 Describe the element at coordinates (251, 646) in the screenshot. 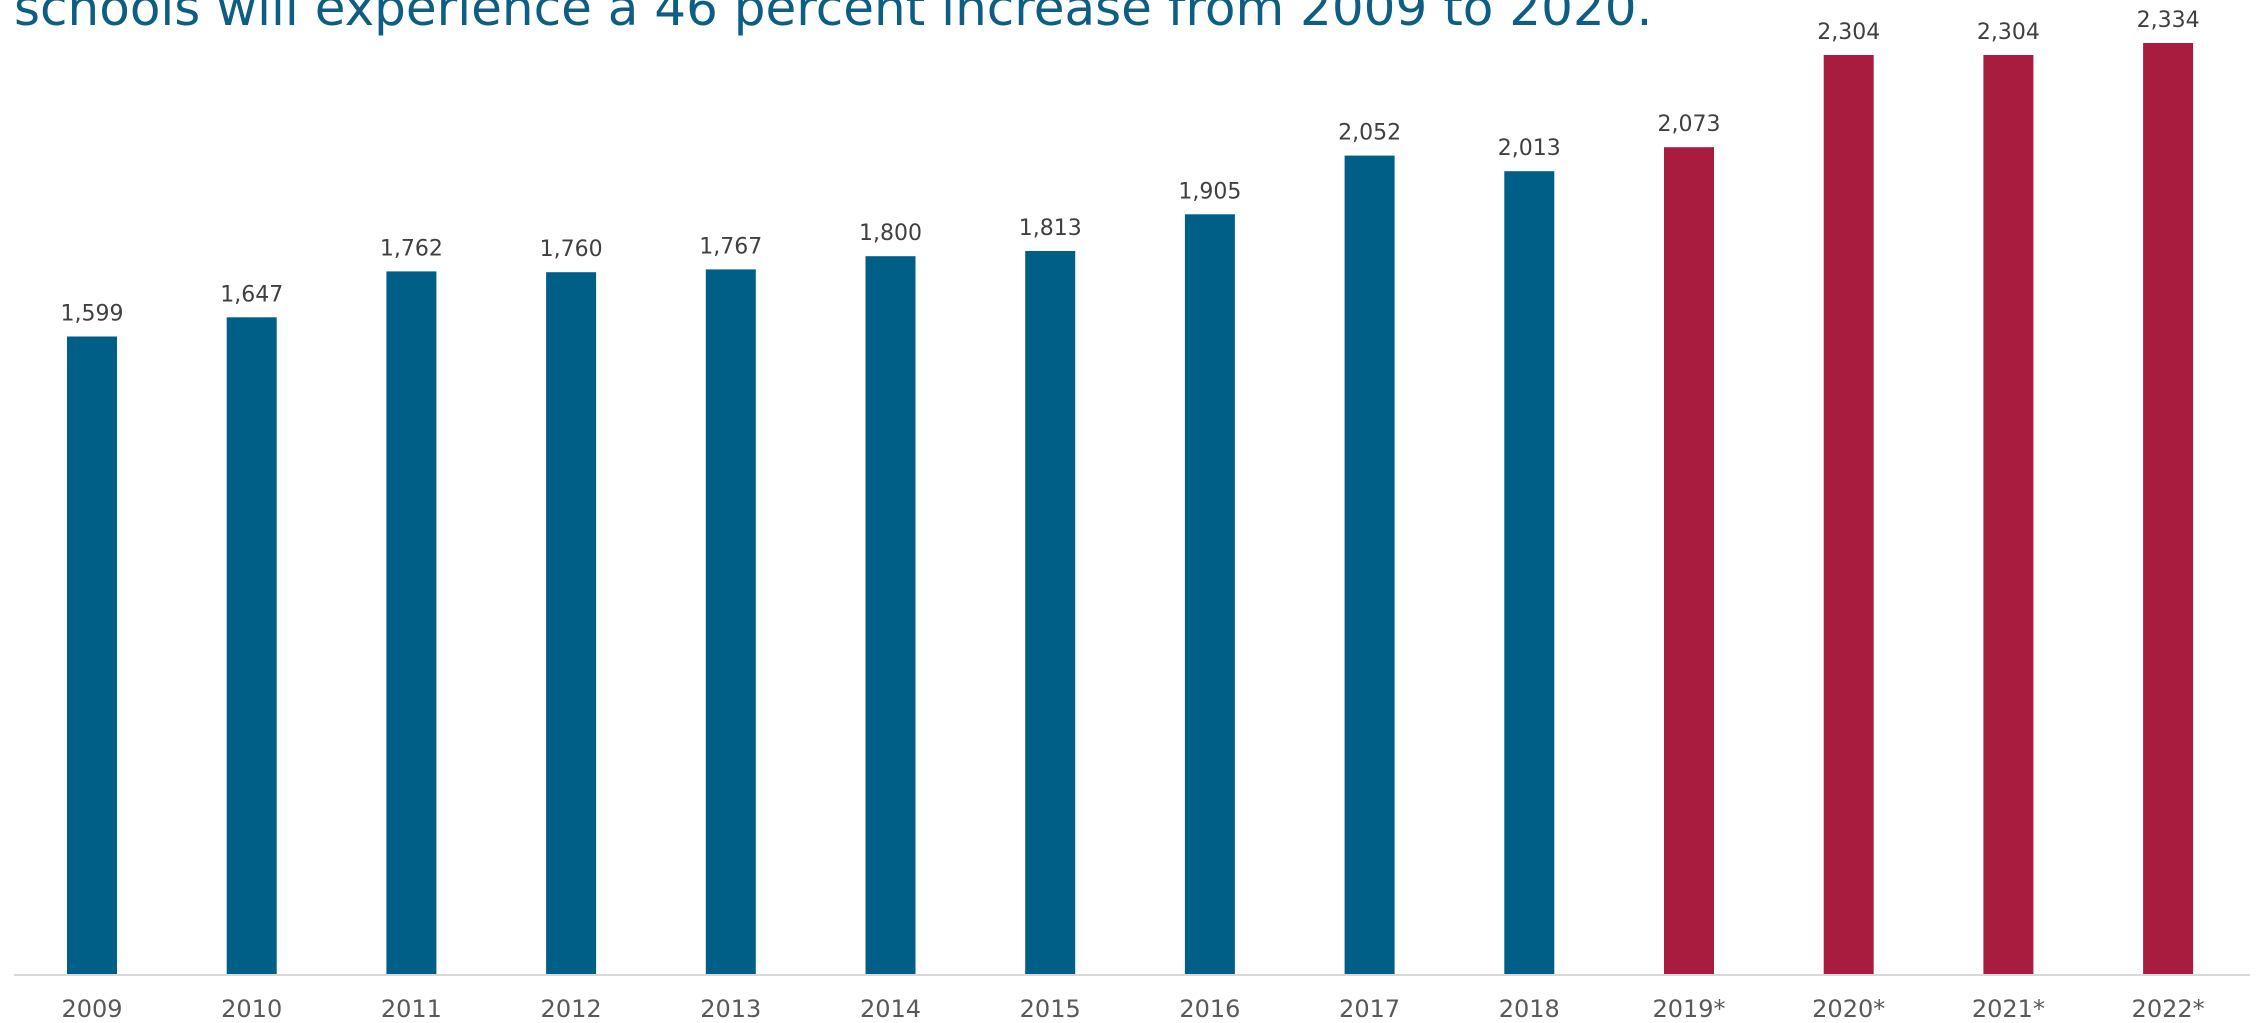

I see `bar-2010` at that location.